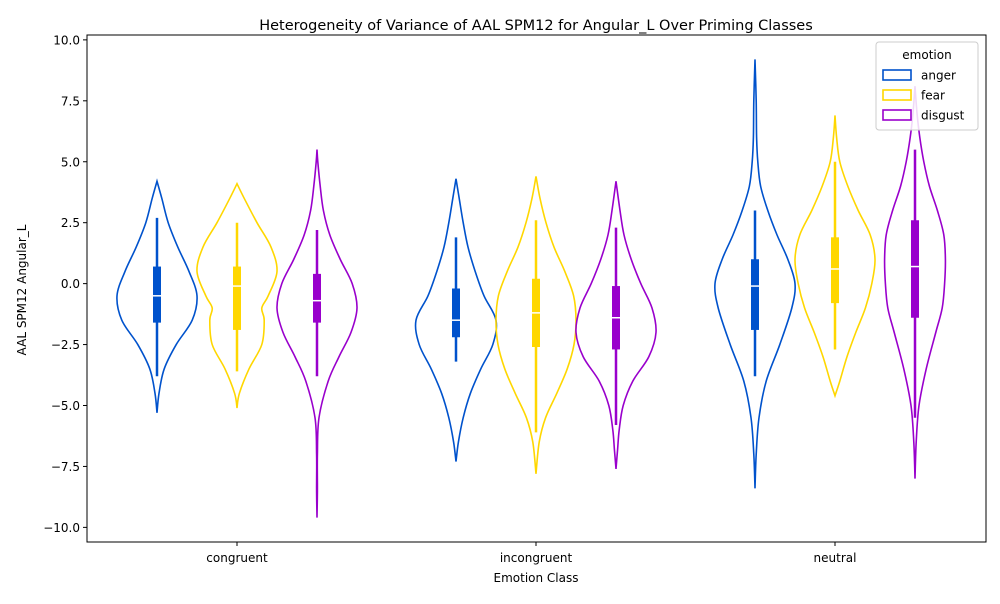  Describe the element at coordinates (70, 223) in the screenshot. I see `y-tick-label: 2.5` at that location.